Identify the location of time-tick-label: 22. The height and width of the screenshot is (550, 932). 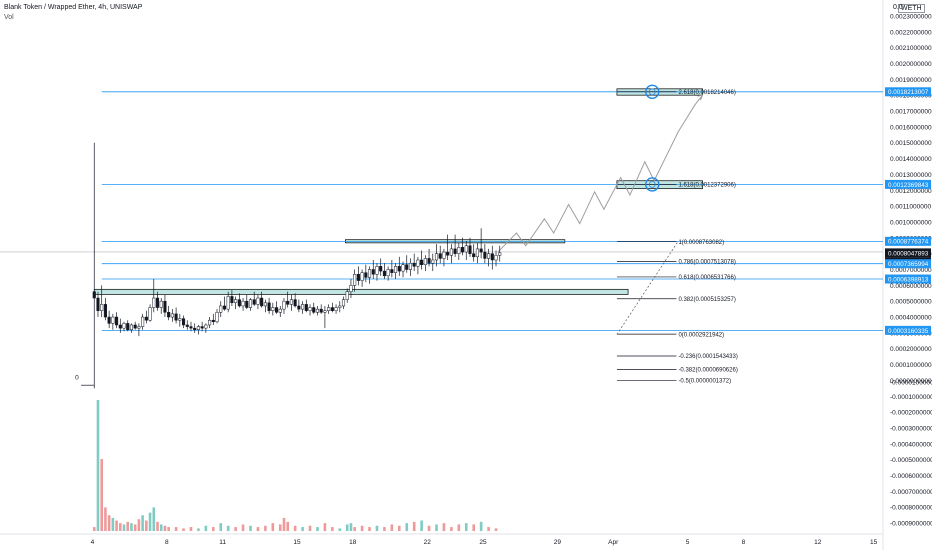
(428, 542).